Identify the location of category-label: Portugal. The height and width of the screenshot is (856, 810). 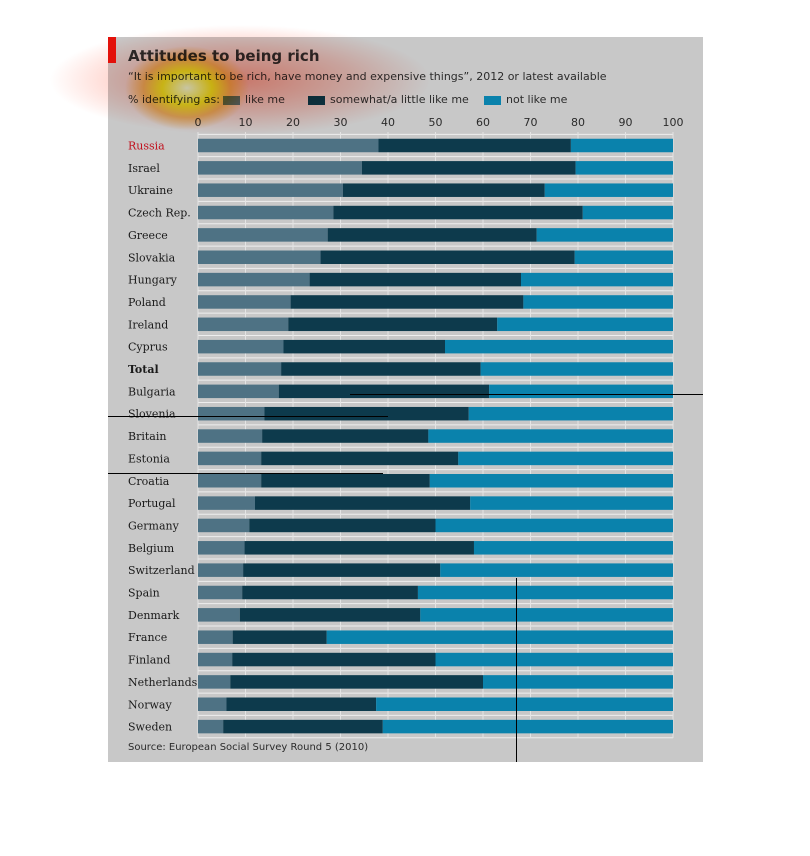
(152, 503).